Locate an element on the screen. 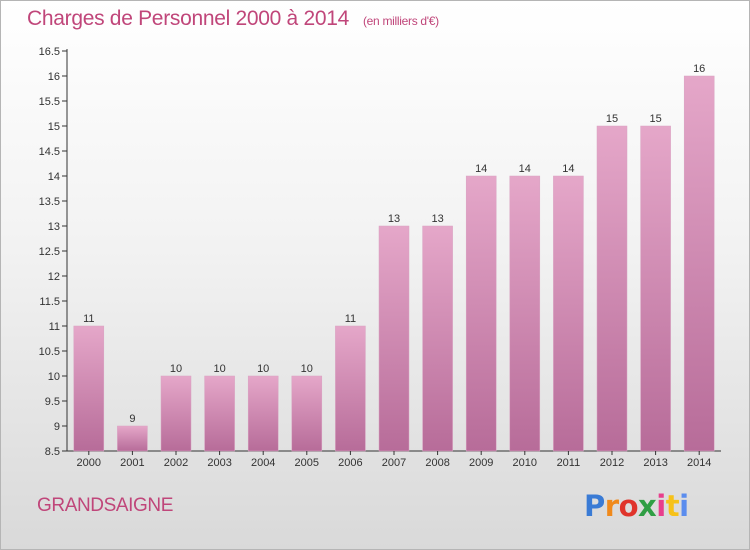  x-tick-label: 2009 is located at coordinates (481, 463).